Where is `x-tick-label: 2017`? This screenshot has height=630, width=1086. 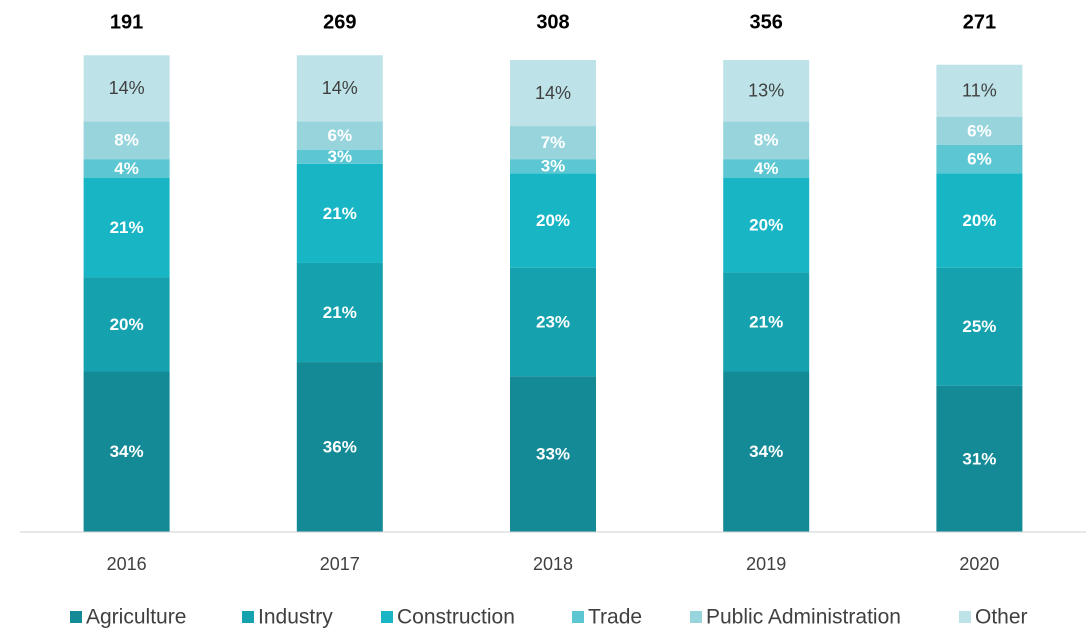 x-tick-label: 2017 is located at coordinates (340, 564).